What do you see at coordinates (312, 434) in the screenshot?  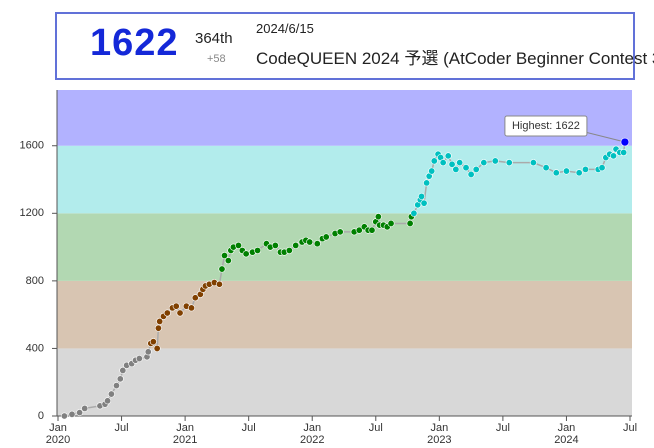 I see `x-tick-label: Jan 2022` at bounding box center [312, 434].